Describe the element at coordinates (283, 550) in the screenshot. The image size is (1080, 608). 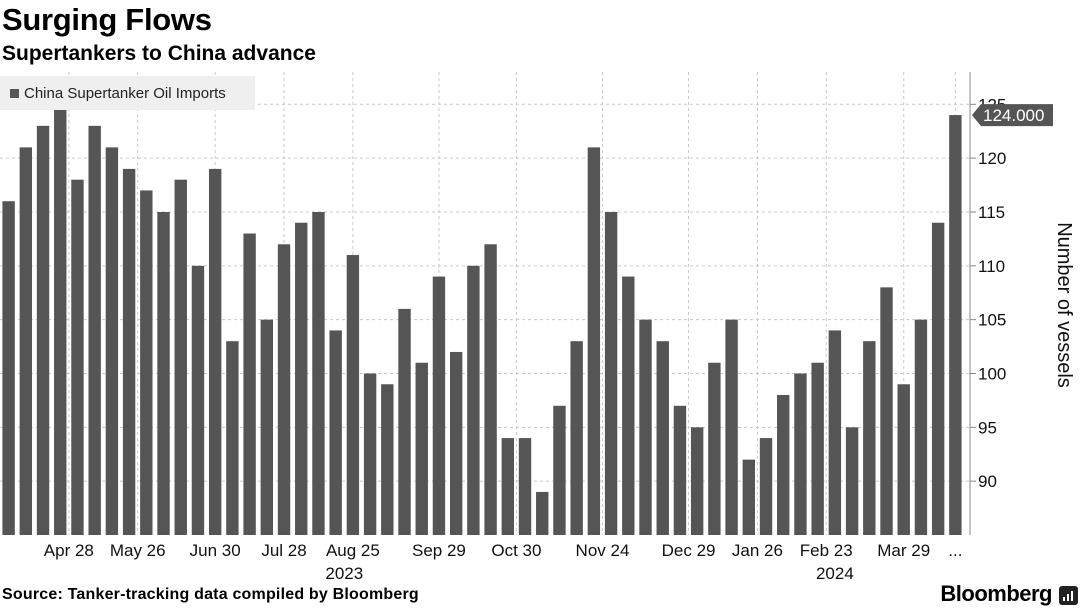
I see `x-tick-label: Jul 28` at that location.